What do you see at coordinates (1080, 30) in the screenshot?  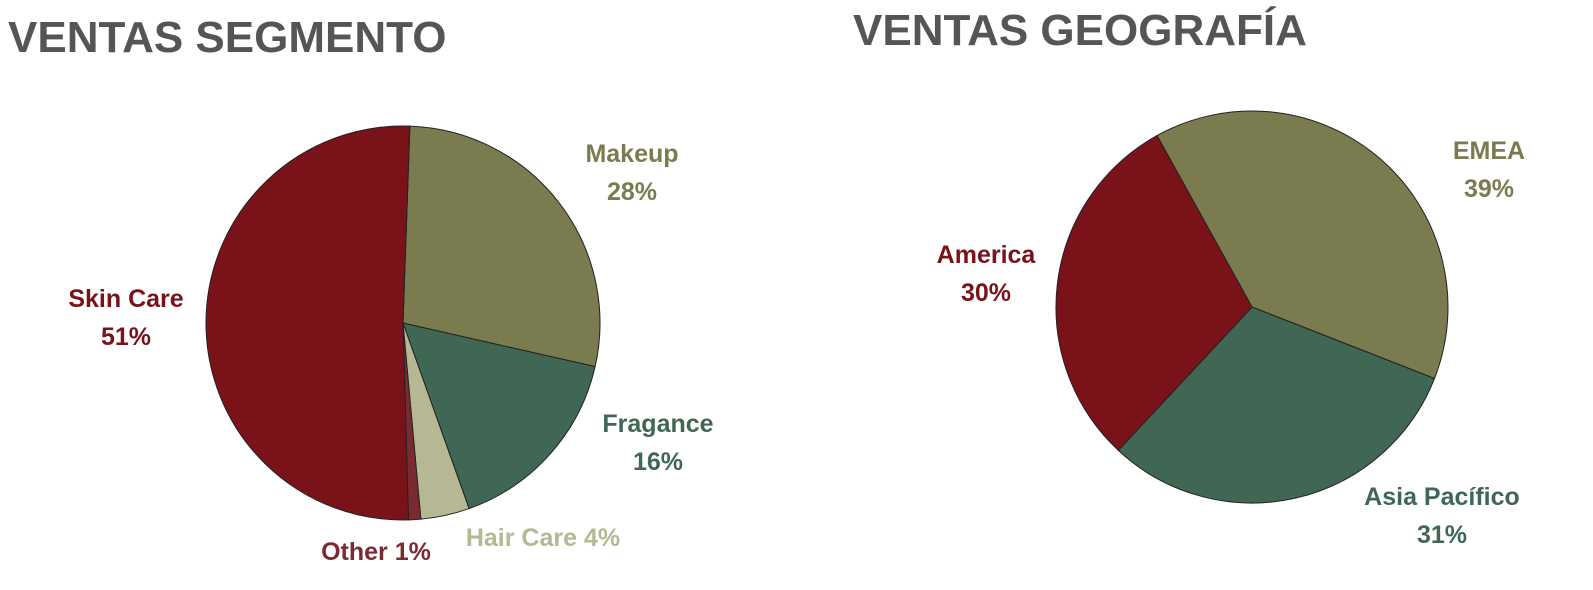 I see `chart-title: VENTAS GEOGRAFÍA` at bounding box center [1080, 30].